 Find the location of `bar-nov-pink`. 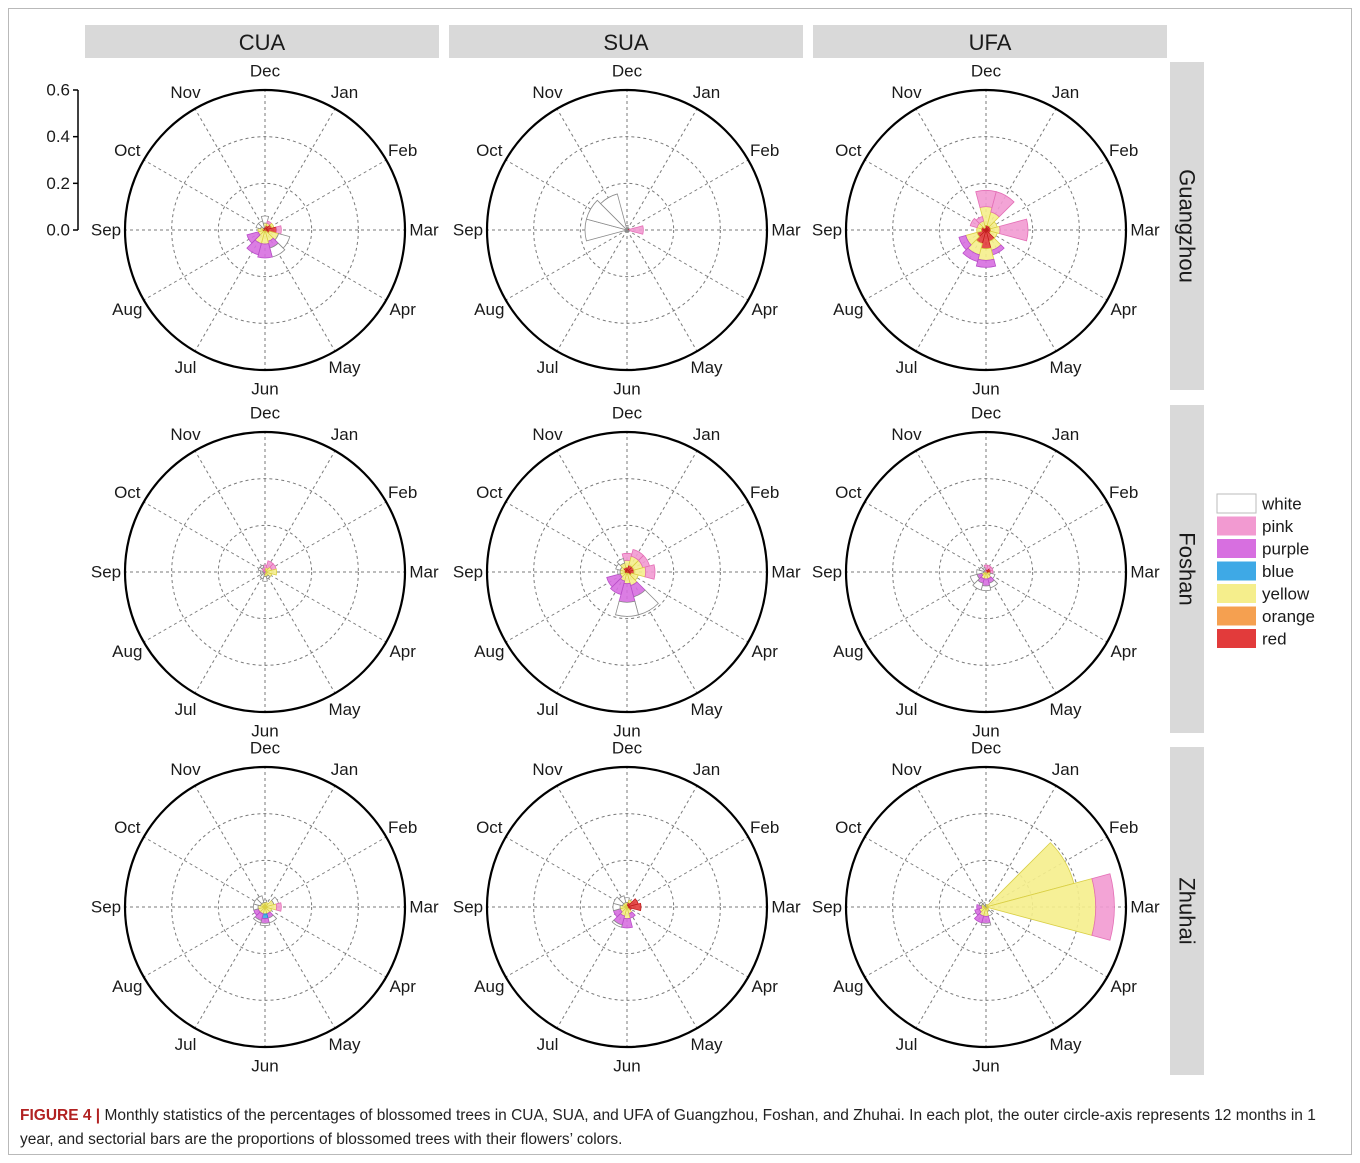

bar-nov-pink is located at coordinates (980, 219).